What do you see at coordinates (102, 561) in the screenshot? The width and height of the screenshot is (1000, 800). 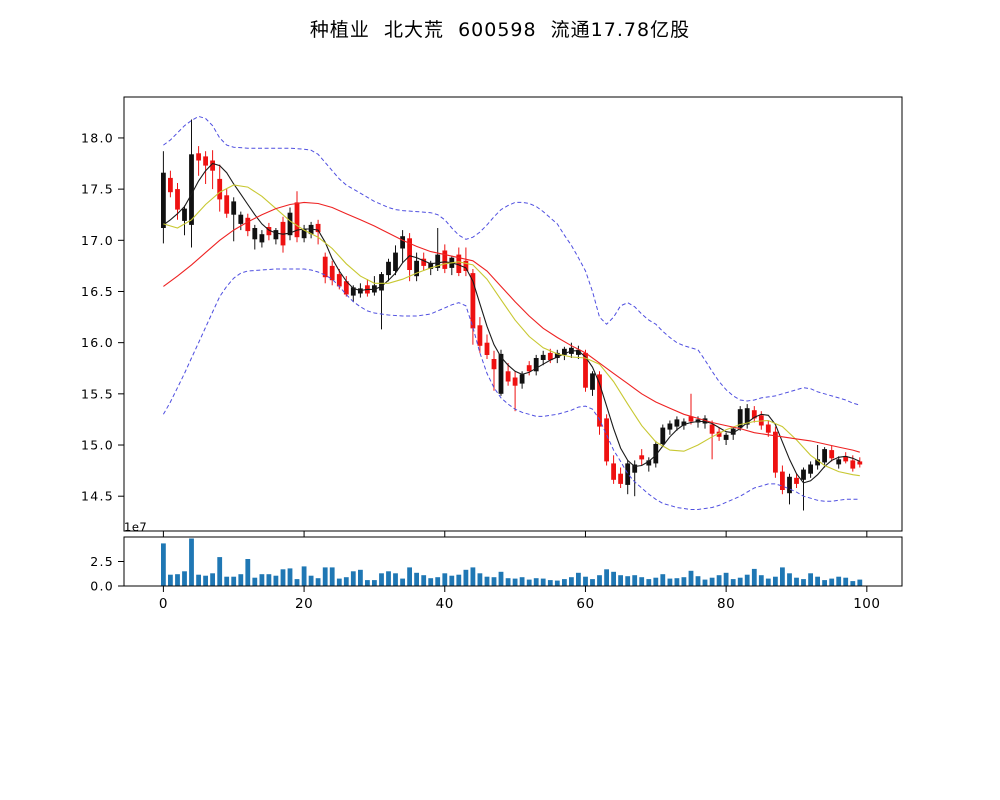 I see `volume-y-tick-label: 2.5` at bounding box center [102, 561].